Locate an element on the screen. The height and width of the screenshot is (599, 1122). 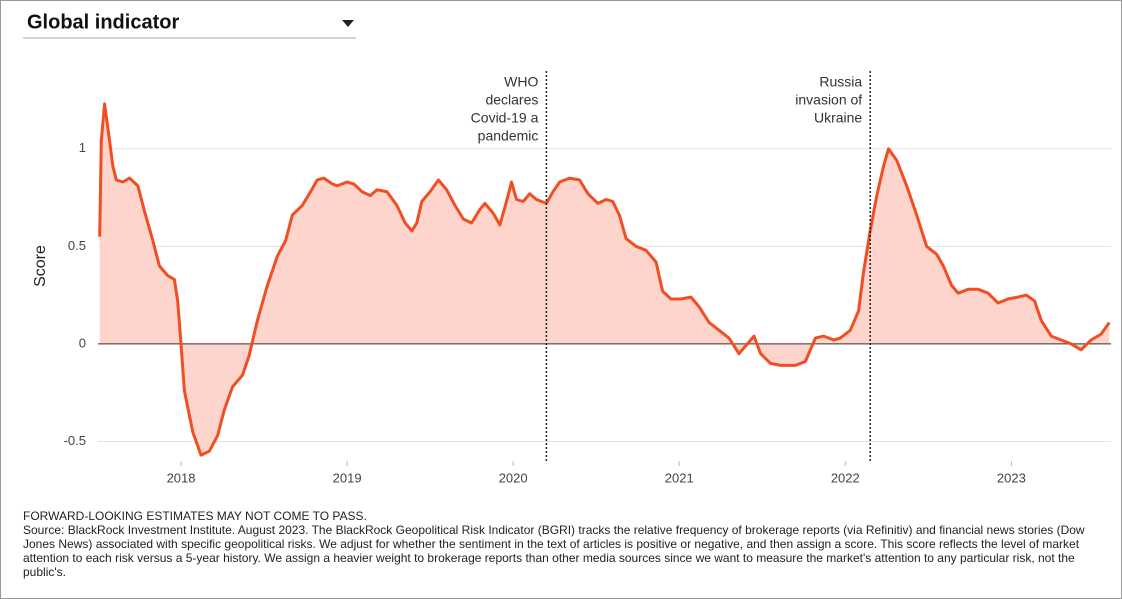
annotation: WHO is located at coordinates (521, 82).